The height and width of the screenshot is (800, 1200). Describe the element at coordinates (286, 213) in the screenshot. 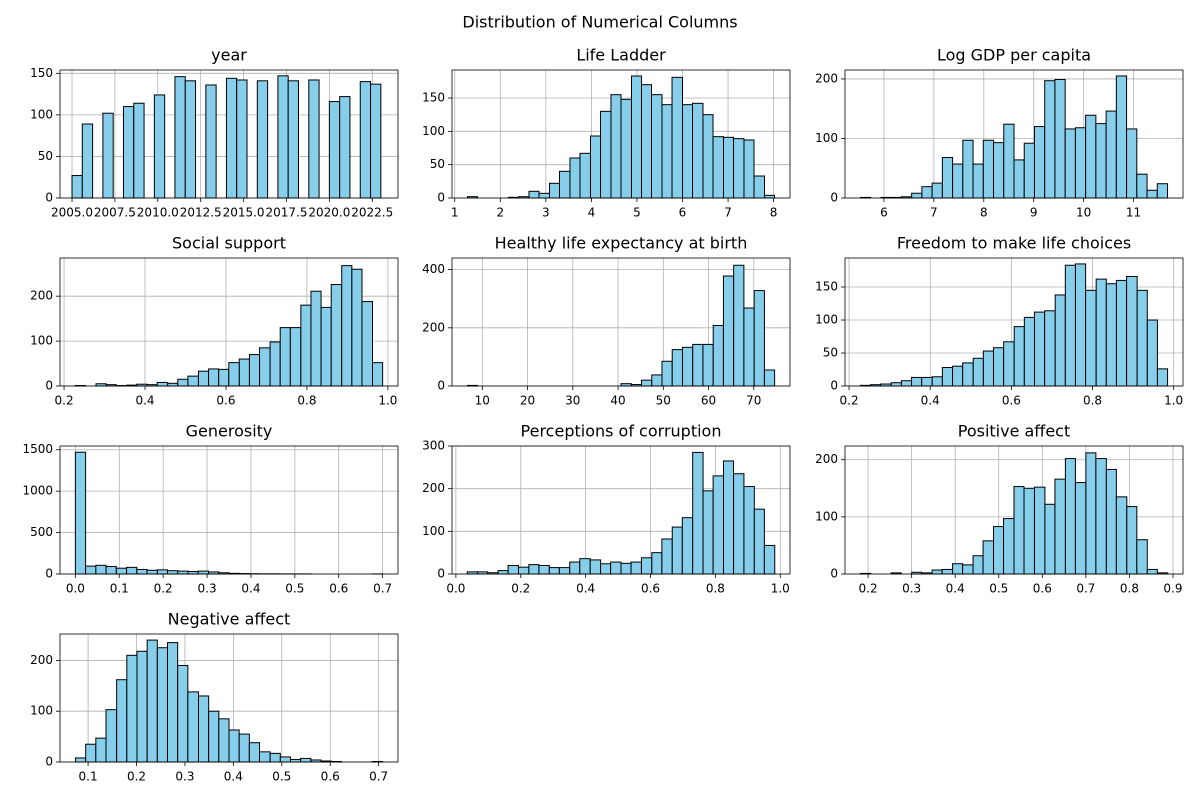

I see `x-tick-label: 2017.5` at that location.